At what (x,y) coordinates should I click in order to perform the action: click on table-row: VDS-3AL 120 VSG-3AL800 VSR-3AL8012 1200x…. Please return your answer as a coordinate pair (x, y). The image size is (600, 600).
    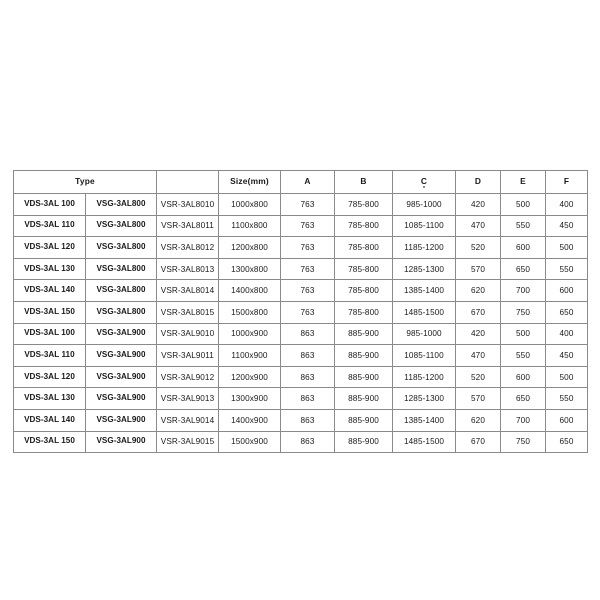
    Looking at the image, I should click on (301, 247).